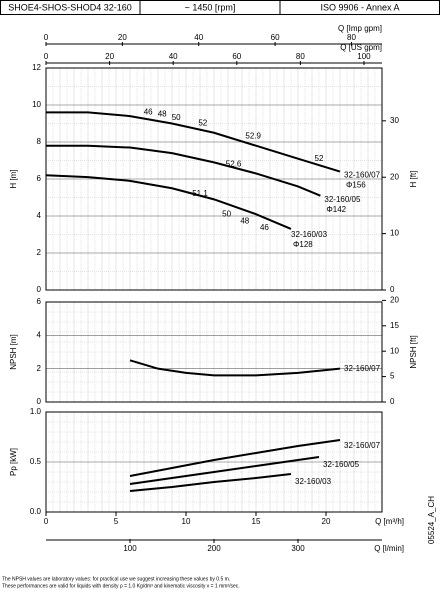  What do you see at coordinates (413, 179) in the screenshot?
I see `y2-axis-label: H [ft]` at bounding box center [413, 179].